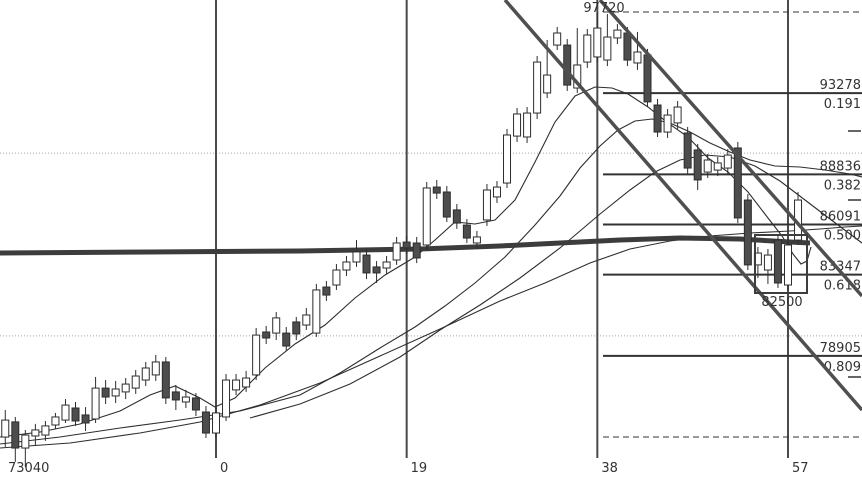 The image size is (862, 480). Describe the element at coordinates (781, 302) in the screenshot. I see `box-price-label: 82500` at that location.